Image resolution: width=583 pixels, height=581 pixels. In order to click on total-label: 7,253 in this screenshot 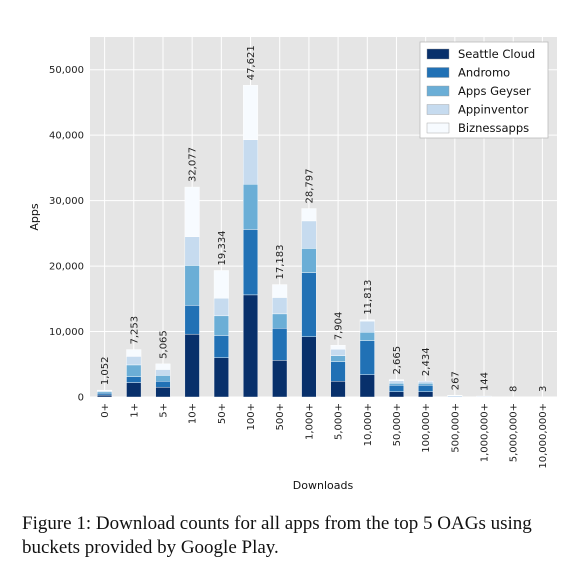, I will do `click(134, 330)`.